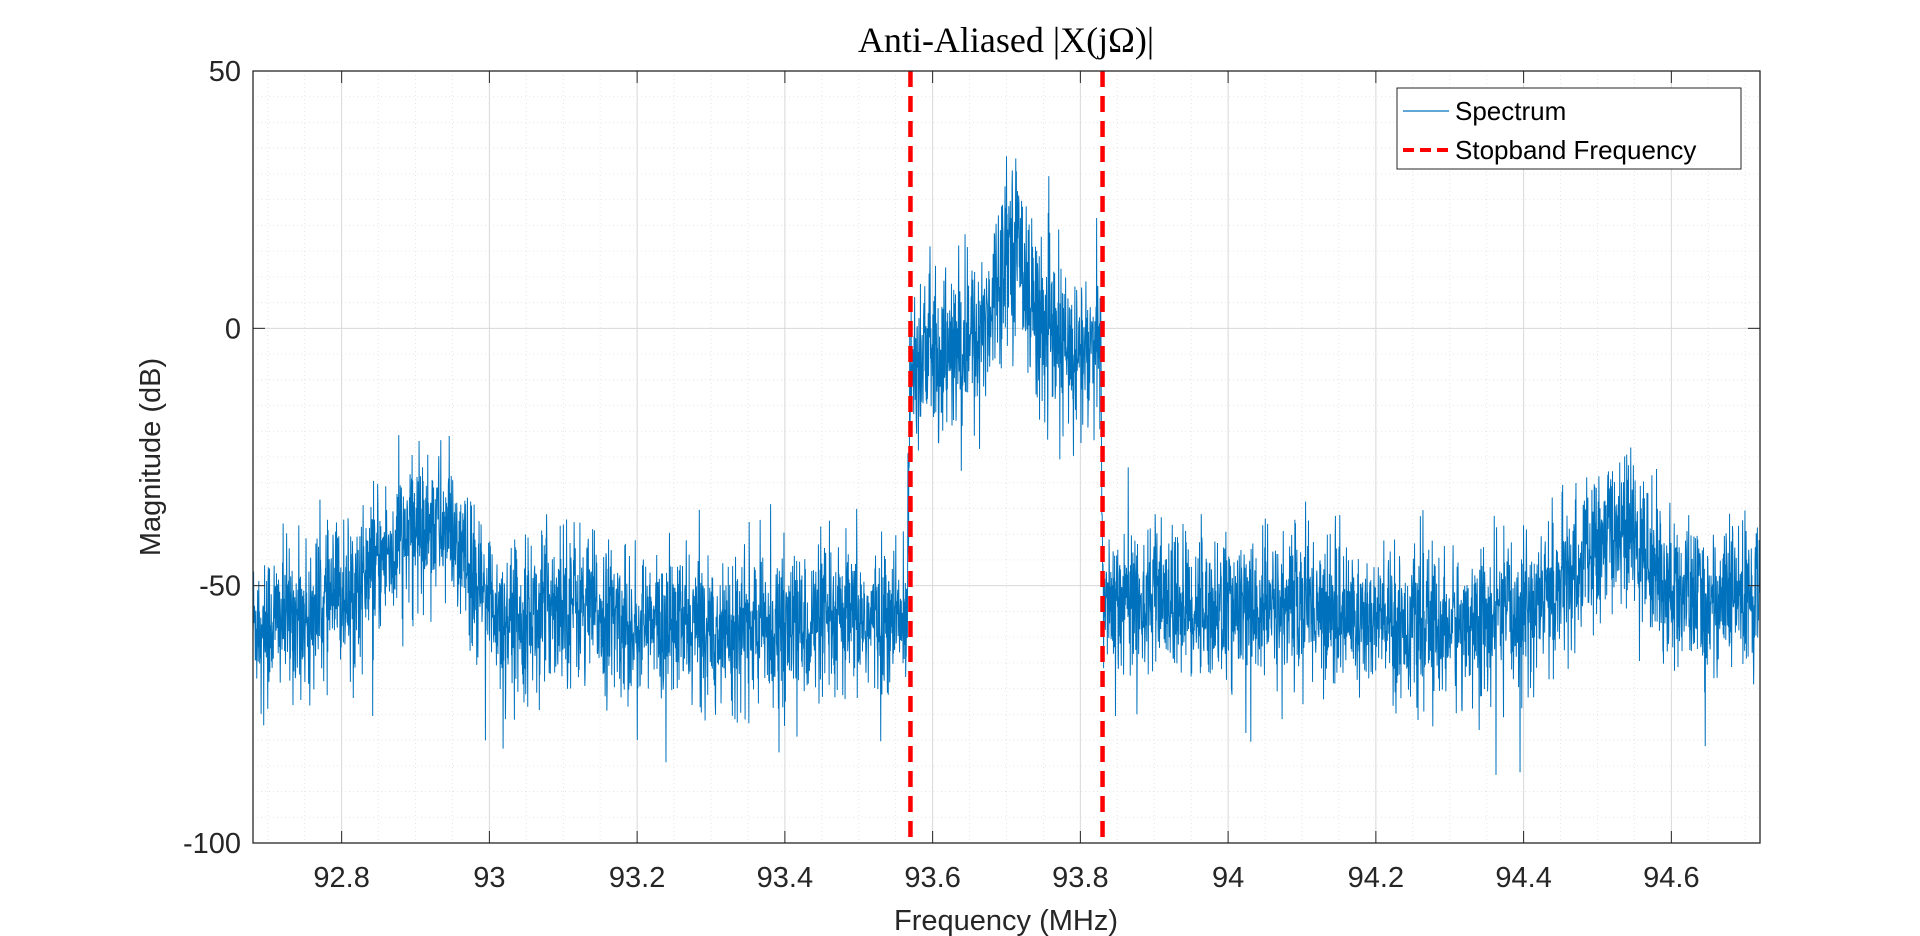  What do you see at coordinates (1006, 920) in the screenshot?
I see `x-axis-label: Frequency (MHz)` at bounding box center [1006, 920].